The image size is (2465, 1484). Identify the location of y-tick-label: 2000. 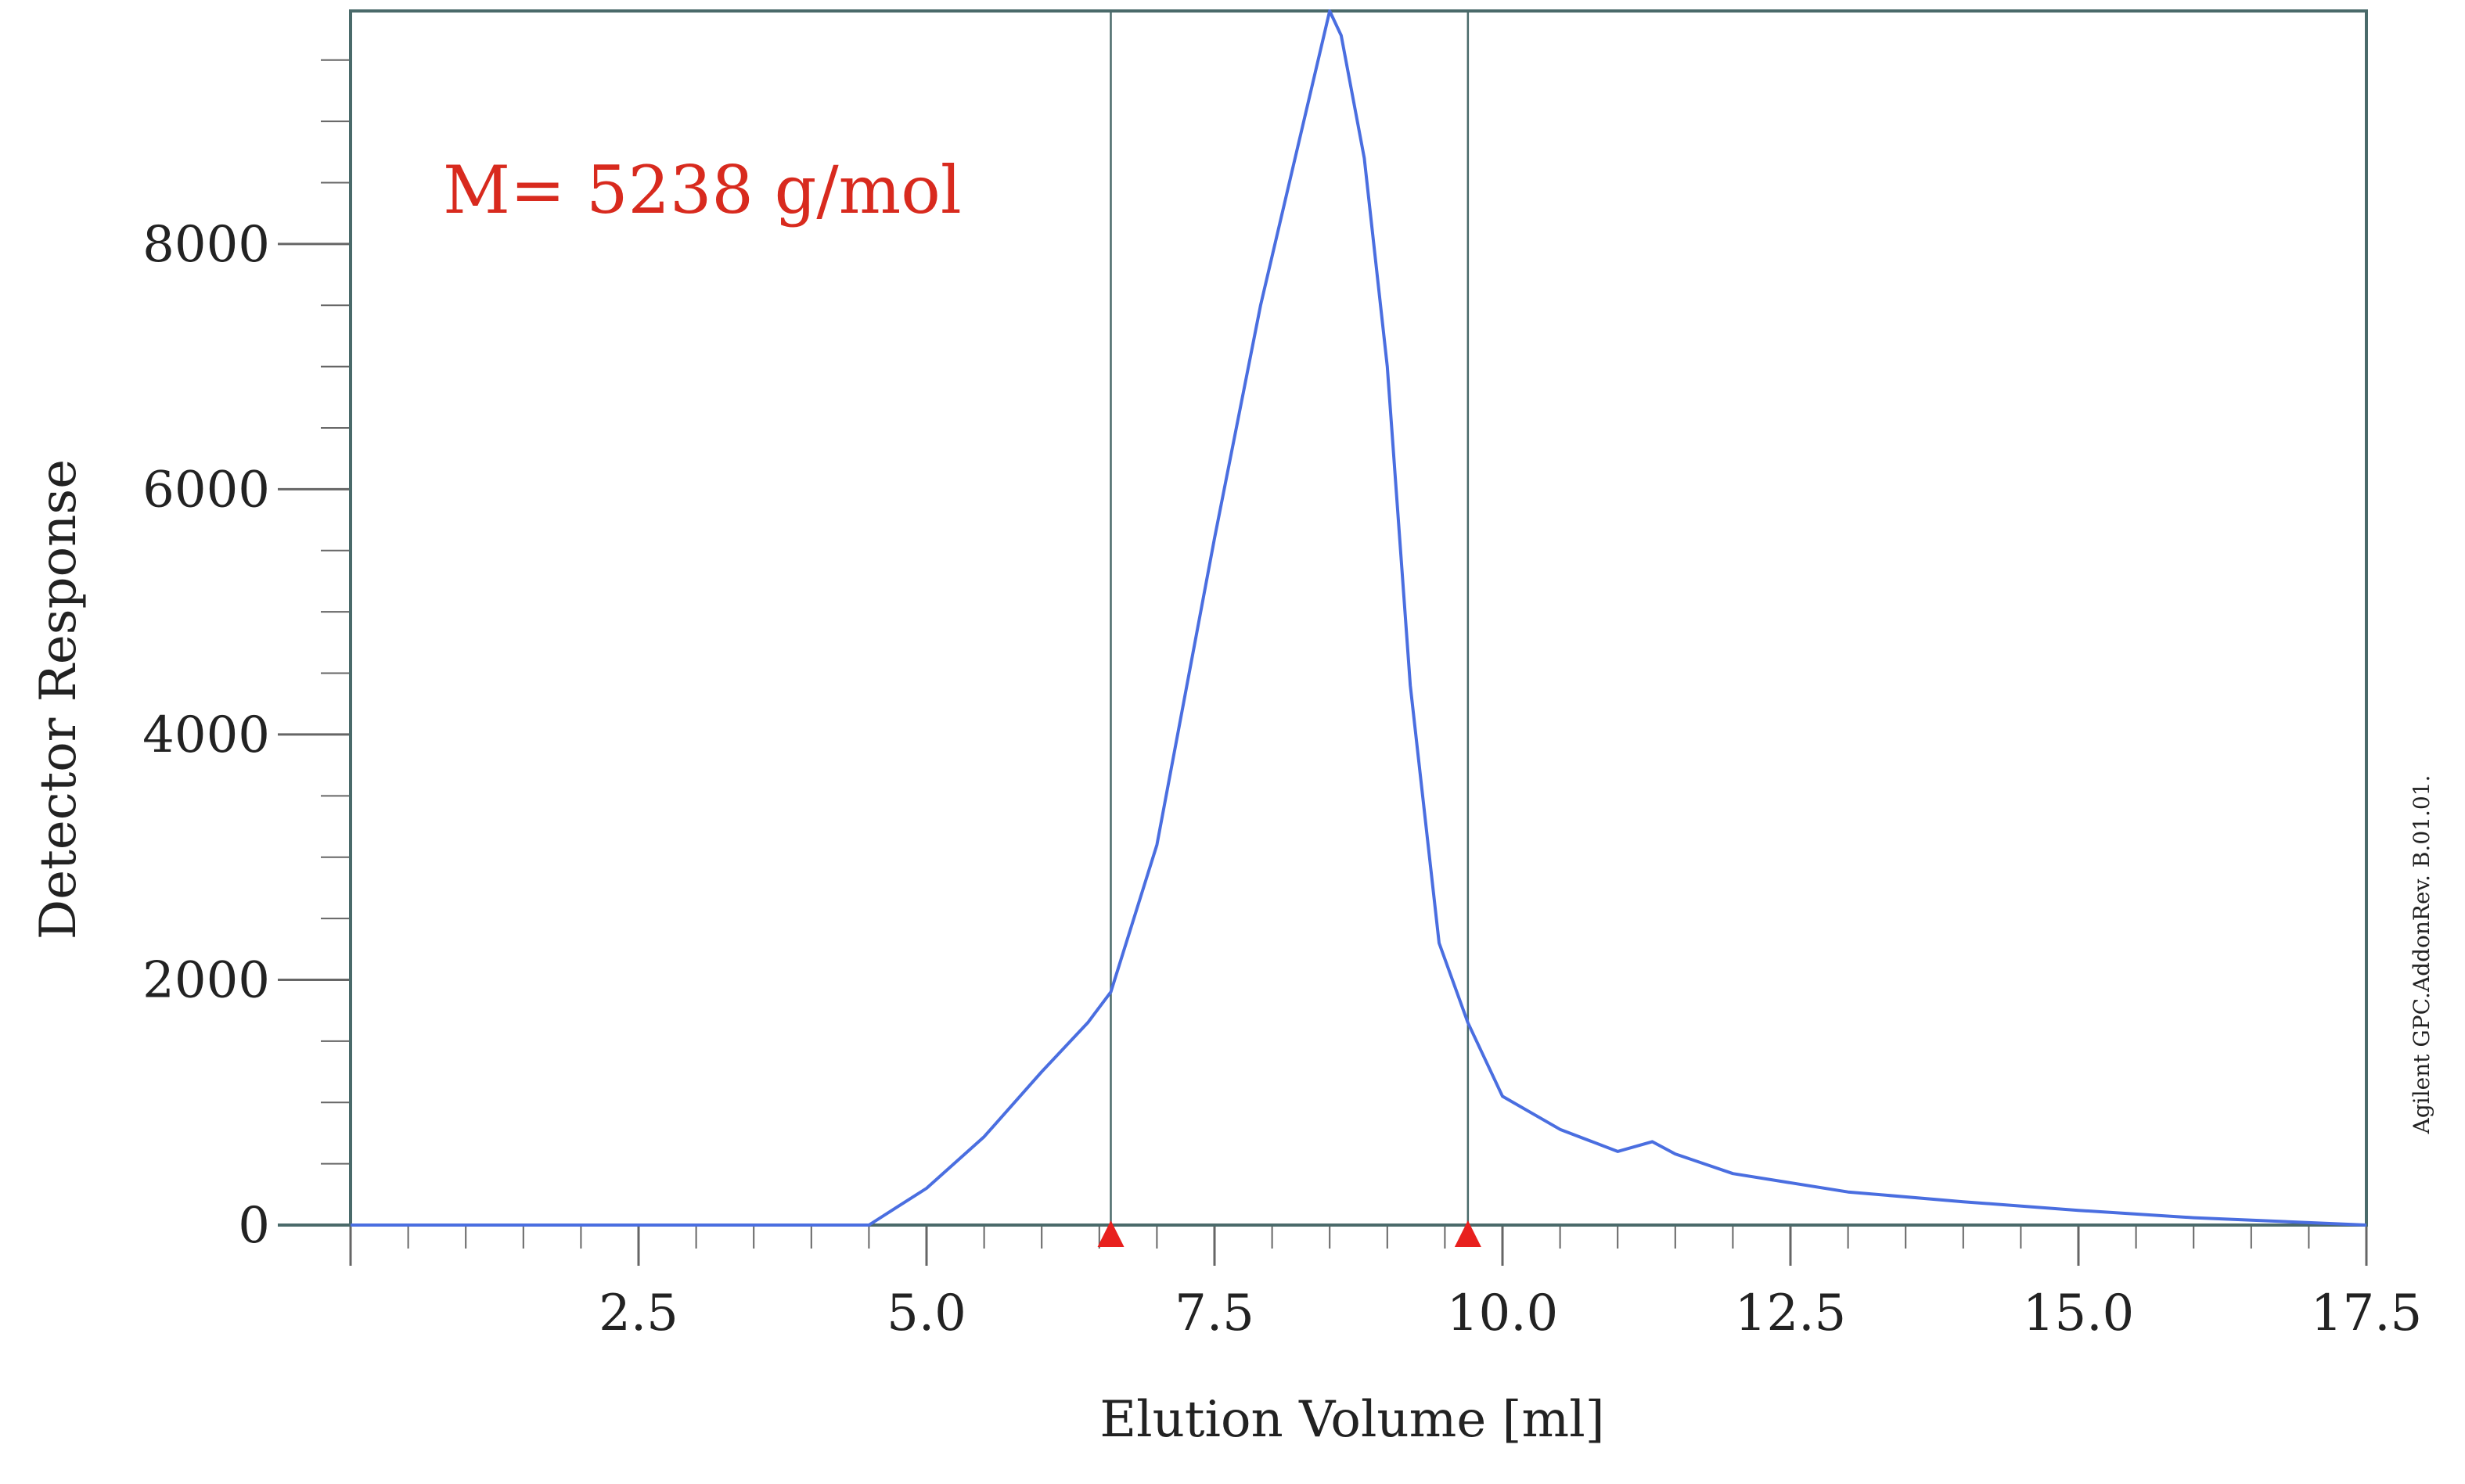
(206, 980).